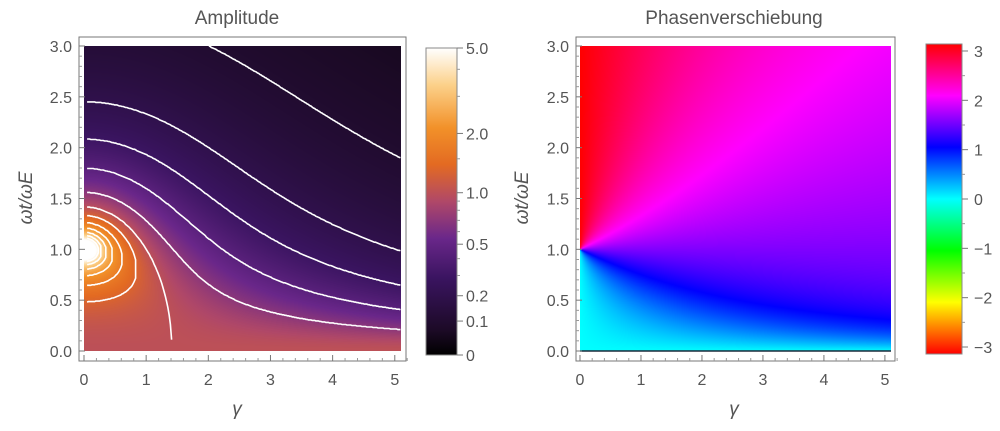 The image size is (1000, 431). What do you see at coordinates (237, 18) in the screenshot?
I see `amplitude-title: Amplitude` at bounding box center [237, 18].